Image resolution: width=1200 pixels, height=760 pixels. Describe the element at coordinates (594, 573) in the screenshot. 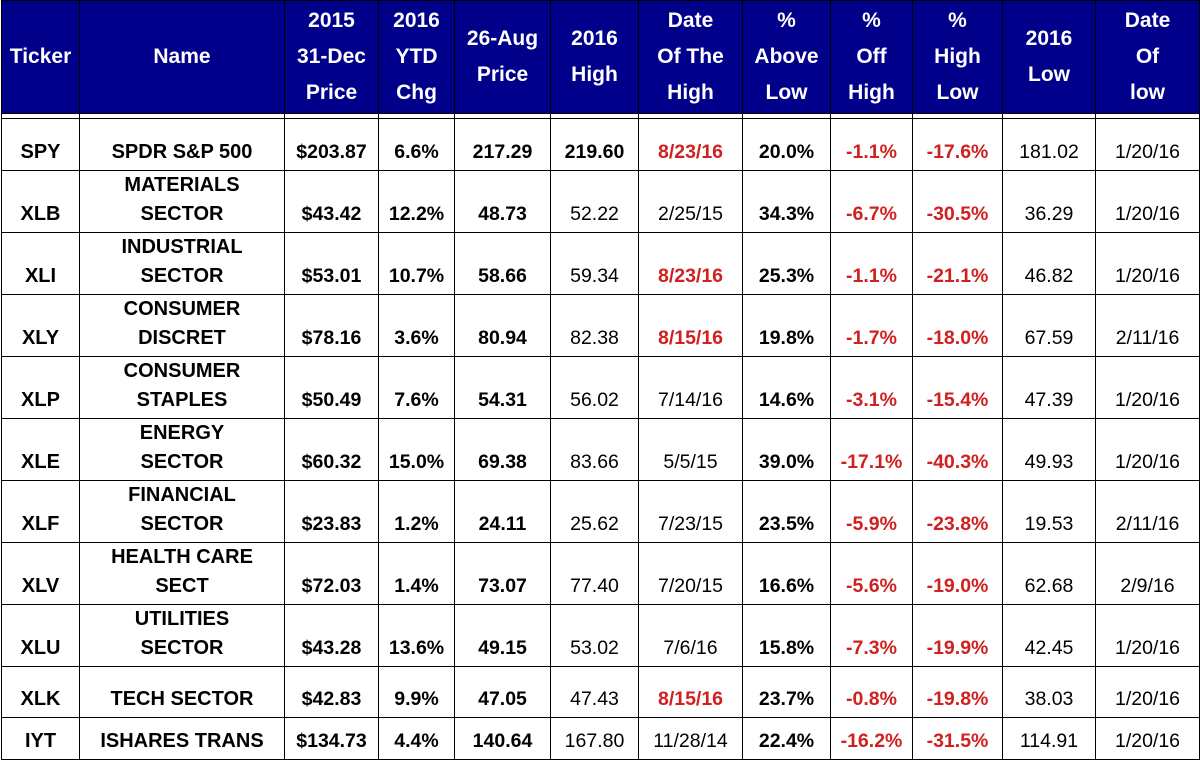

I see `high-2016-cell: 77.40` at that location.